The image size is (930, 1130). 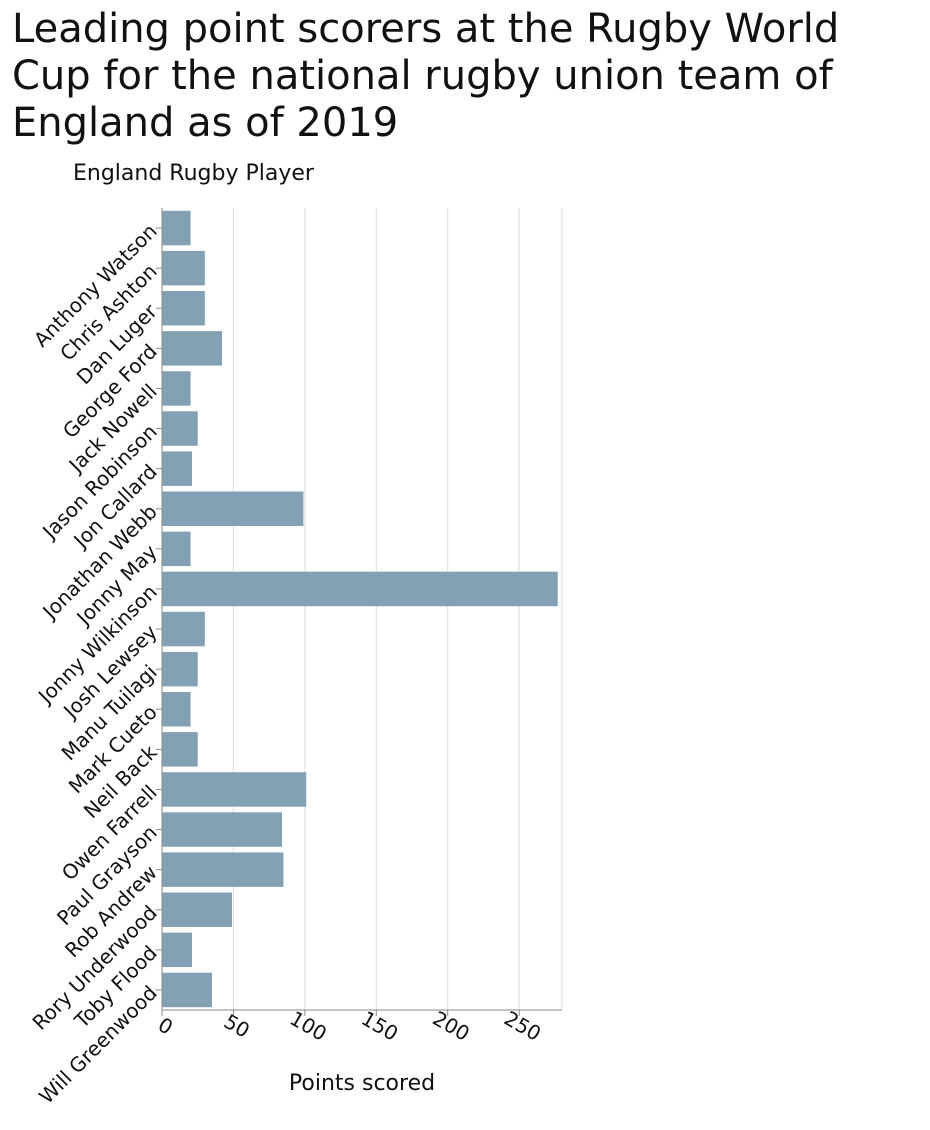 What do you see at coordinates (379, 1026) in the screenshot?
I see `x-tick-label: 150` at bounding box center [379, 1026].